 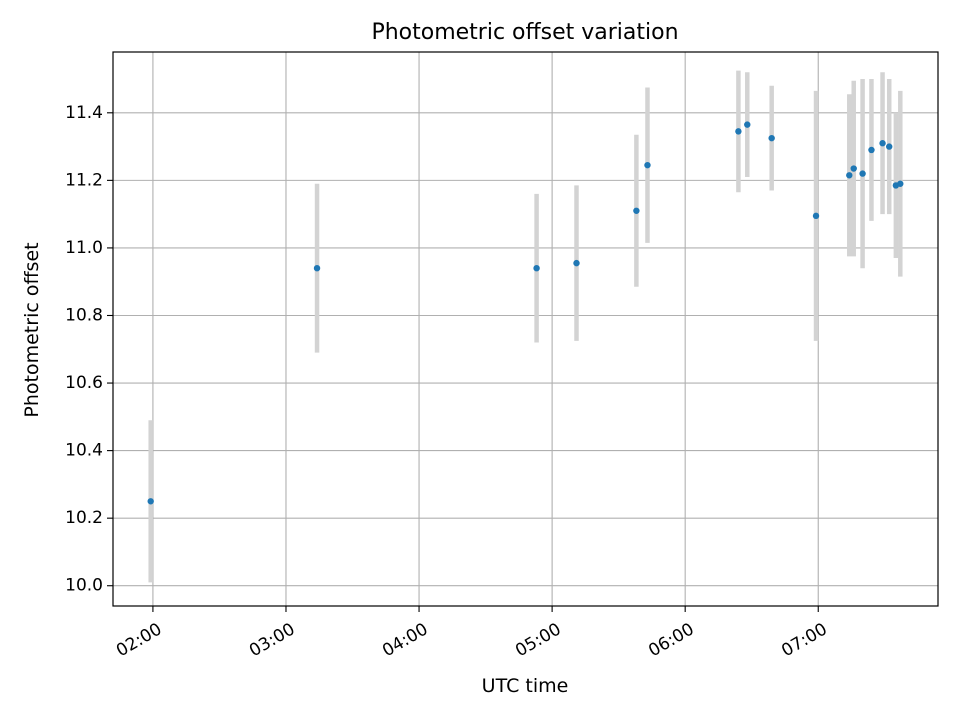 I want to click on x-axis-label: UTC time, so click(x=525, y=686).